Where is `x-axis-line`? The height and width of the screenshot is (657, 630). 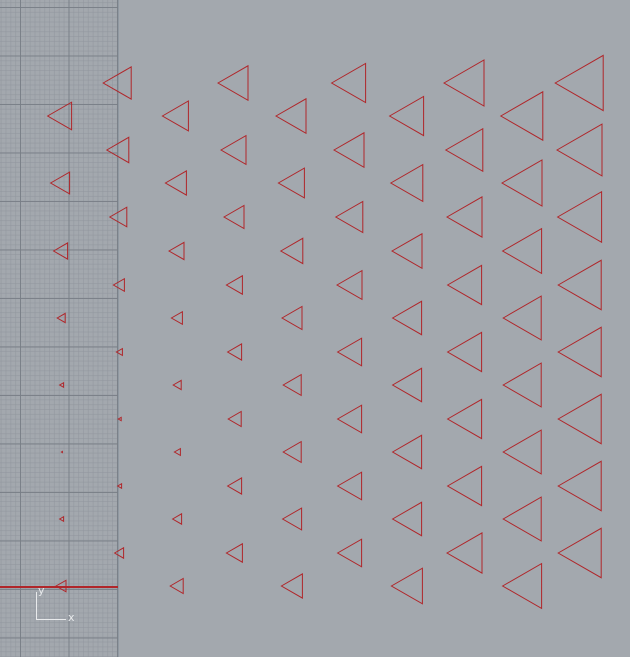 x-axis-line is located at coordinates (59, 587).